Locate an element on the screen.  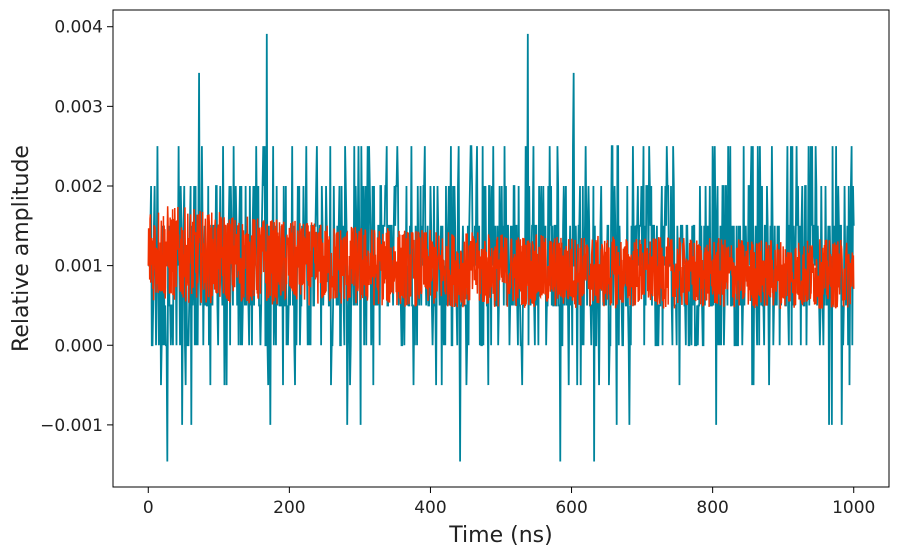
x-tick-label: 600 is located at coordinates (571, 508).